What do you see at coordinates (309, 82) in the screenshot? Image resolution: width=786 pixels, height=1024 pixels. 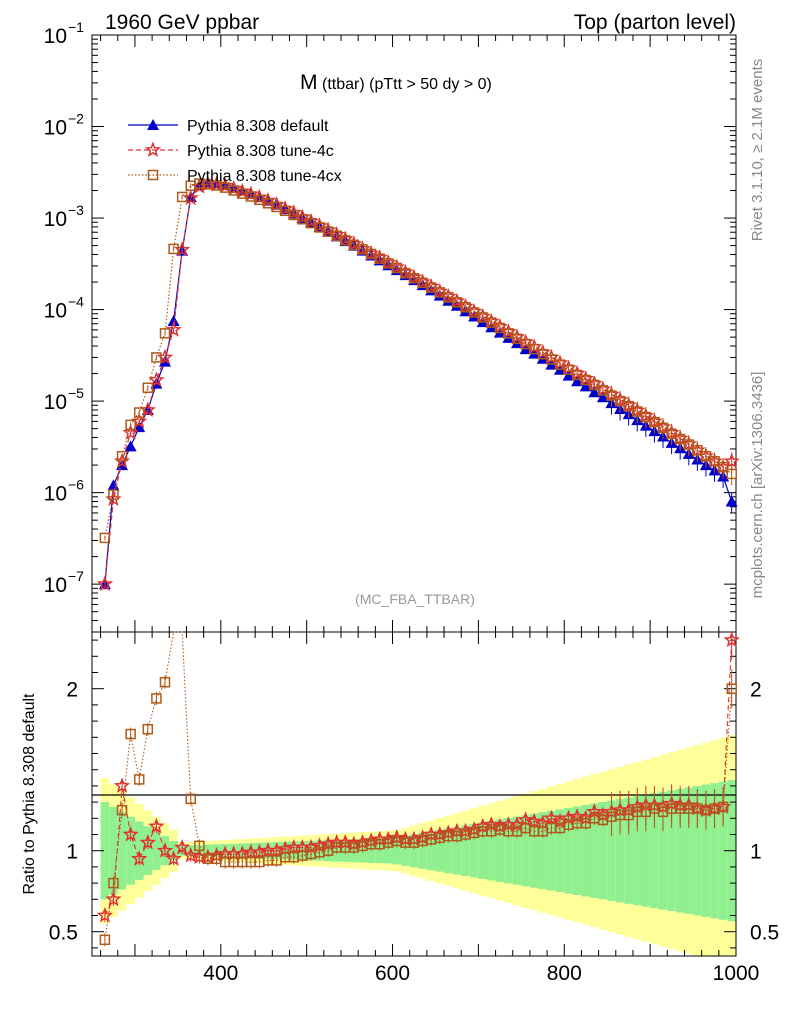 I see `plot-title-main: M` at bounding box center [309, 82].